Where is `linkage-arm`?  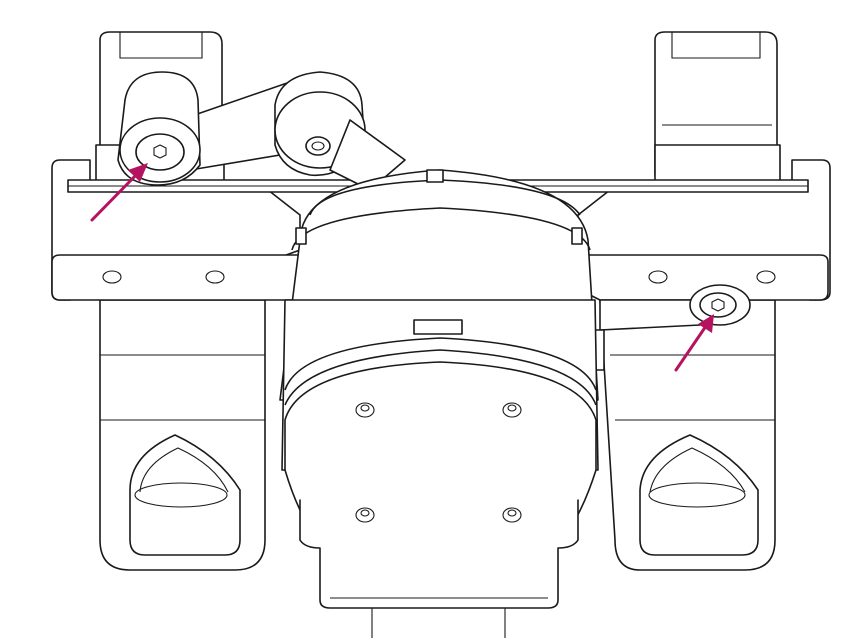 linkage-arm is located at coordinates (261, 131).